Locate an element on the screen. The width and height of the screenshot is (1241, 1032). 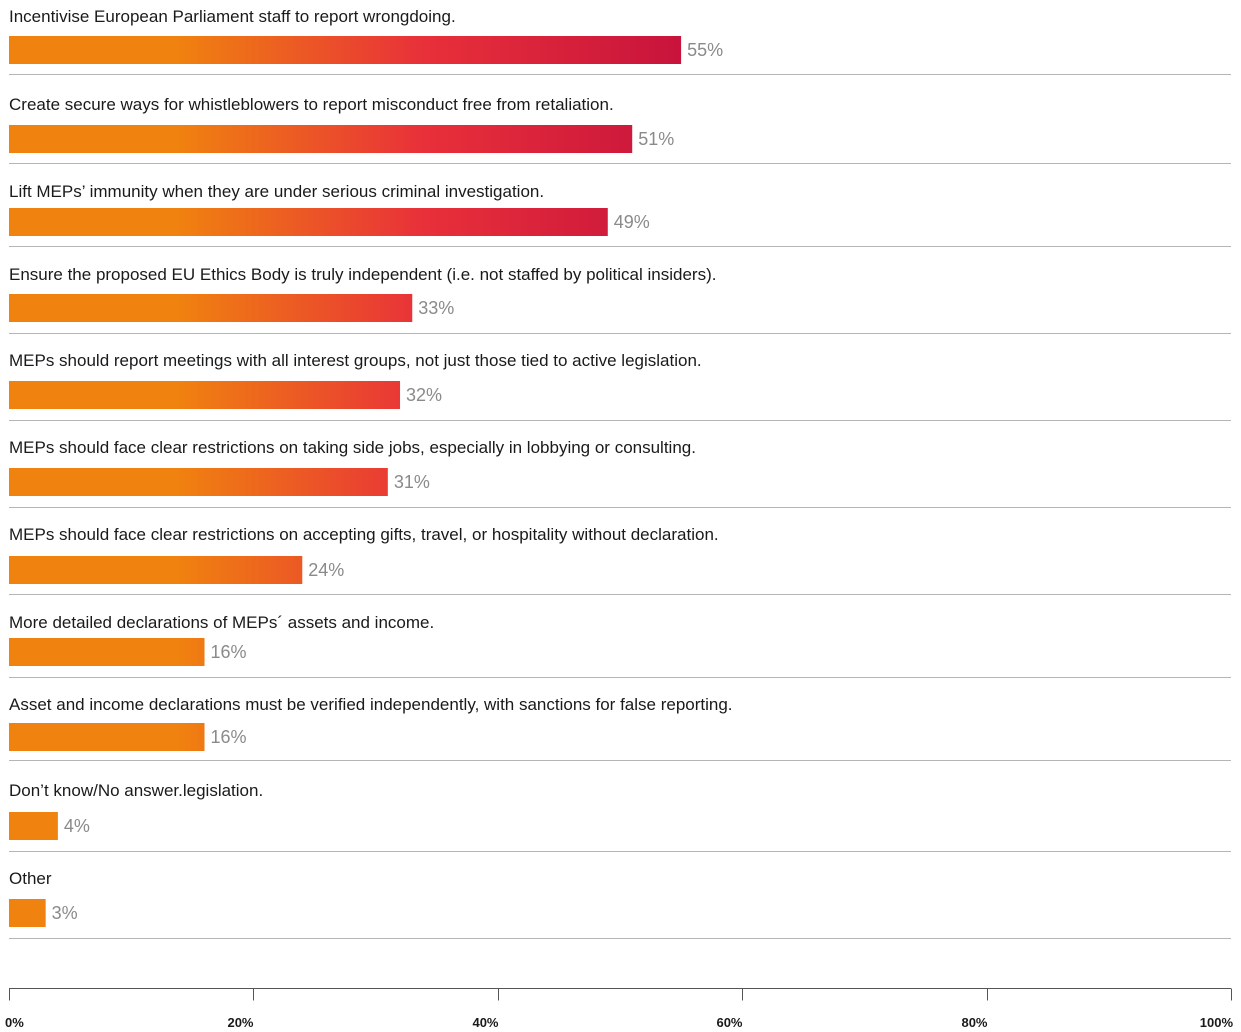
x-tick-label: 20% is located at coordinates (240, 1022).